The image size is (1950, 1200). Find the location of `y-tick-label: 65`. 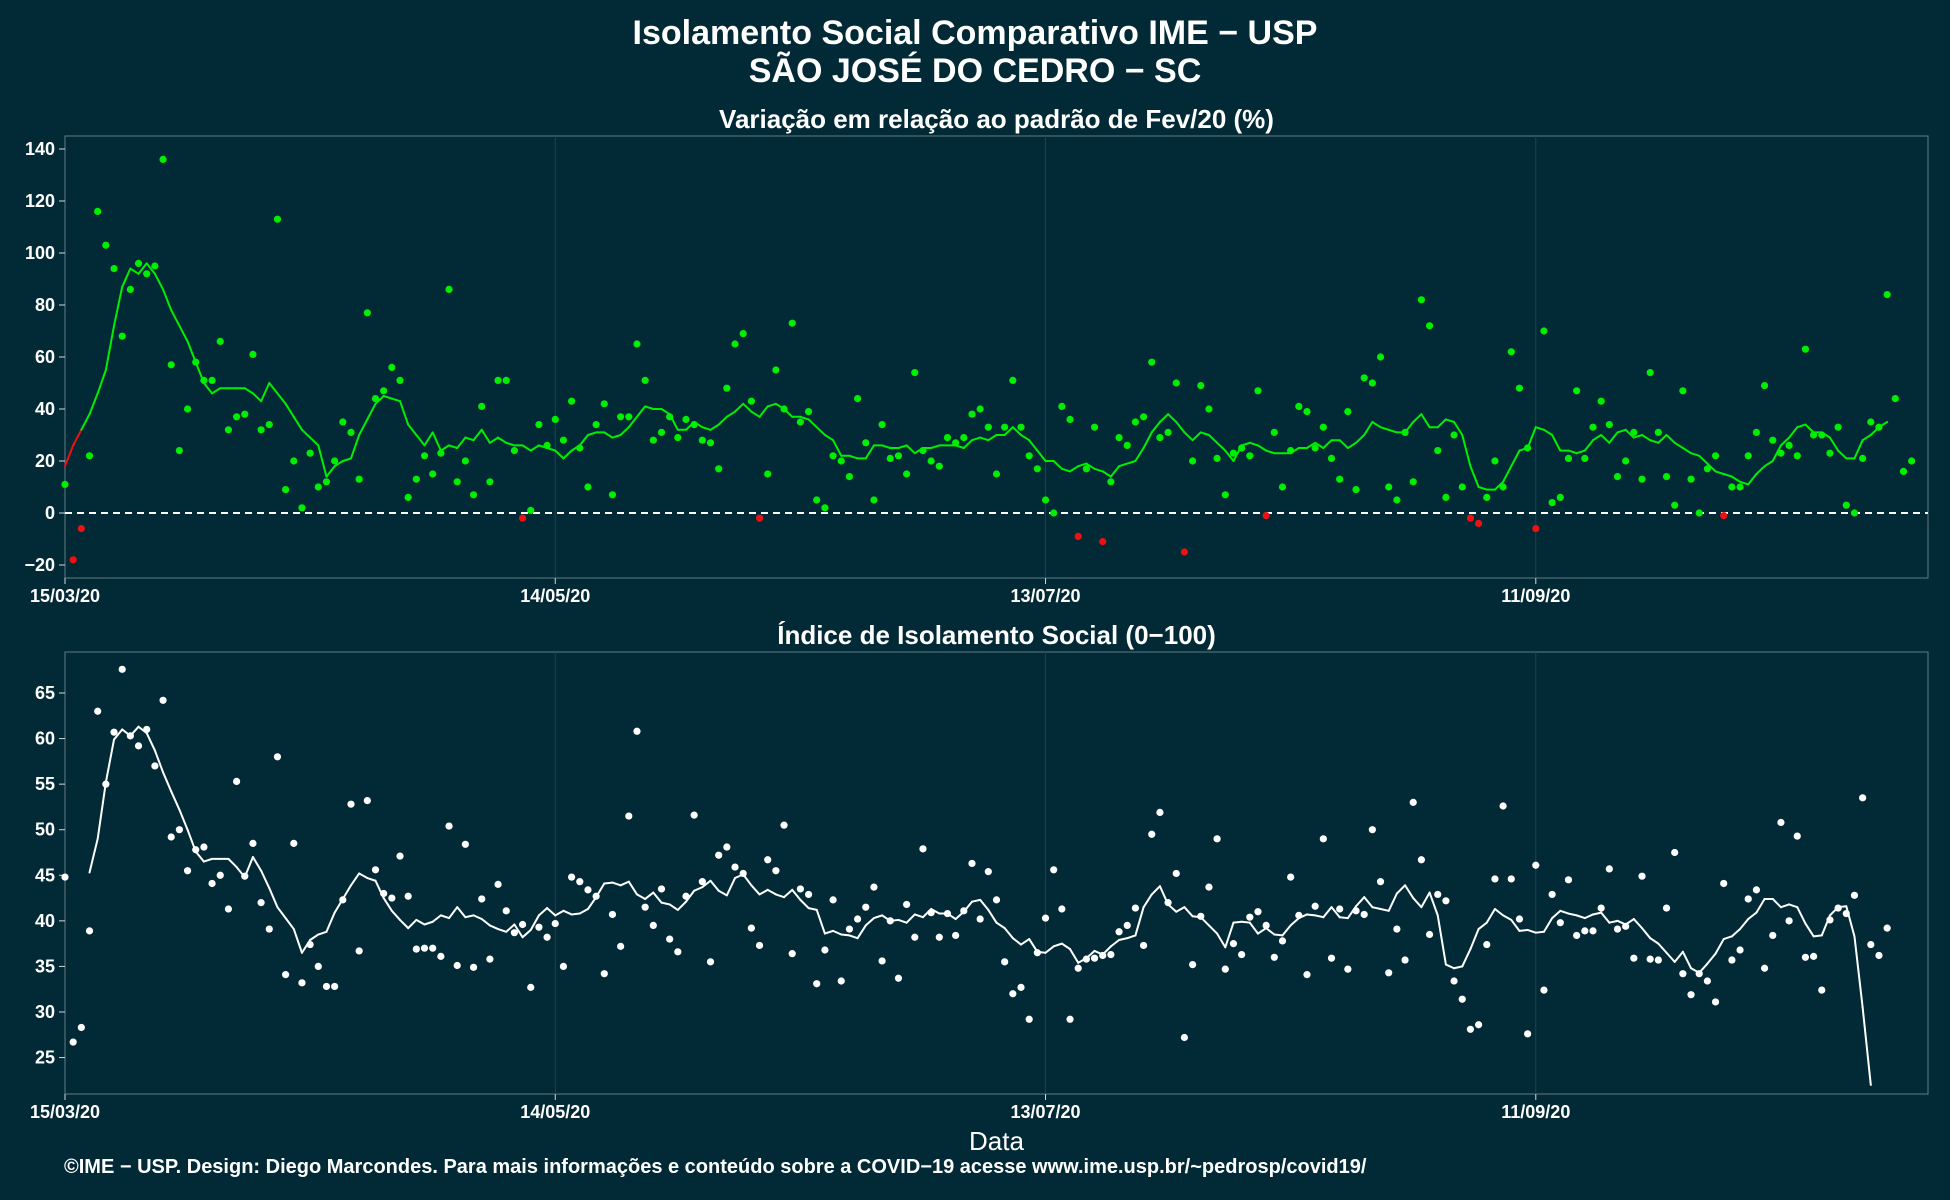

y-tick-label: 65 is located at coordinates (45, 693).